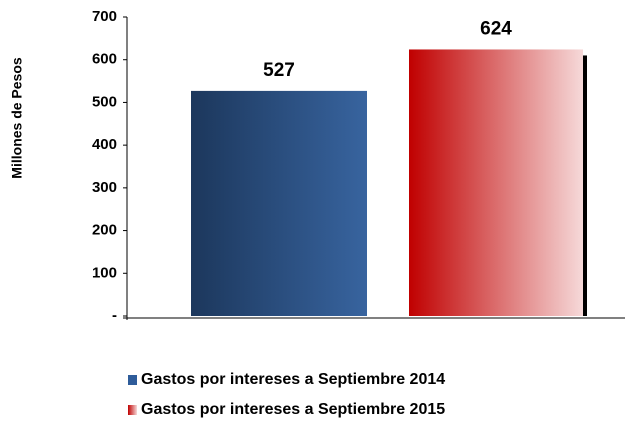  What do you see at coordinates (104, 59) in the screenshot?
I see `y-tick-label: 600` at bounding box center [104, 59].